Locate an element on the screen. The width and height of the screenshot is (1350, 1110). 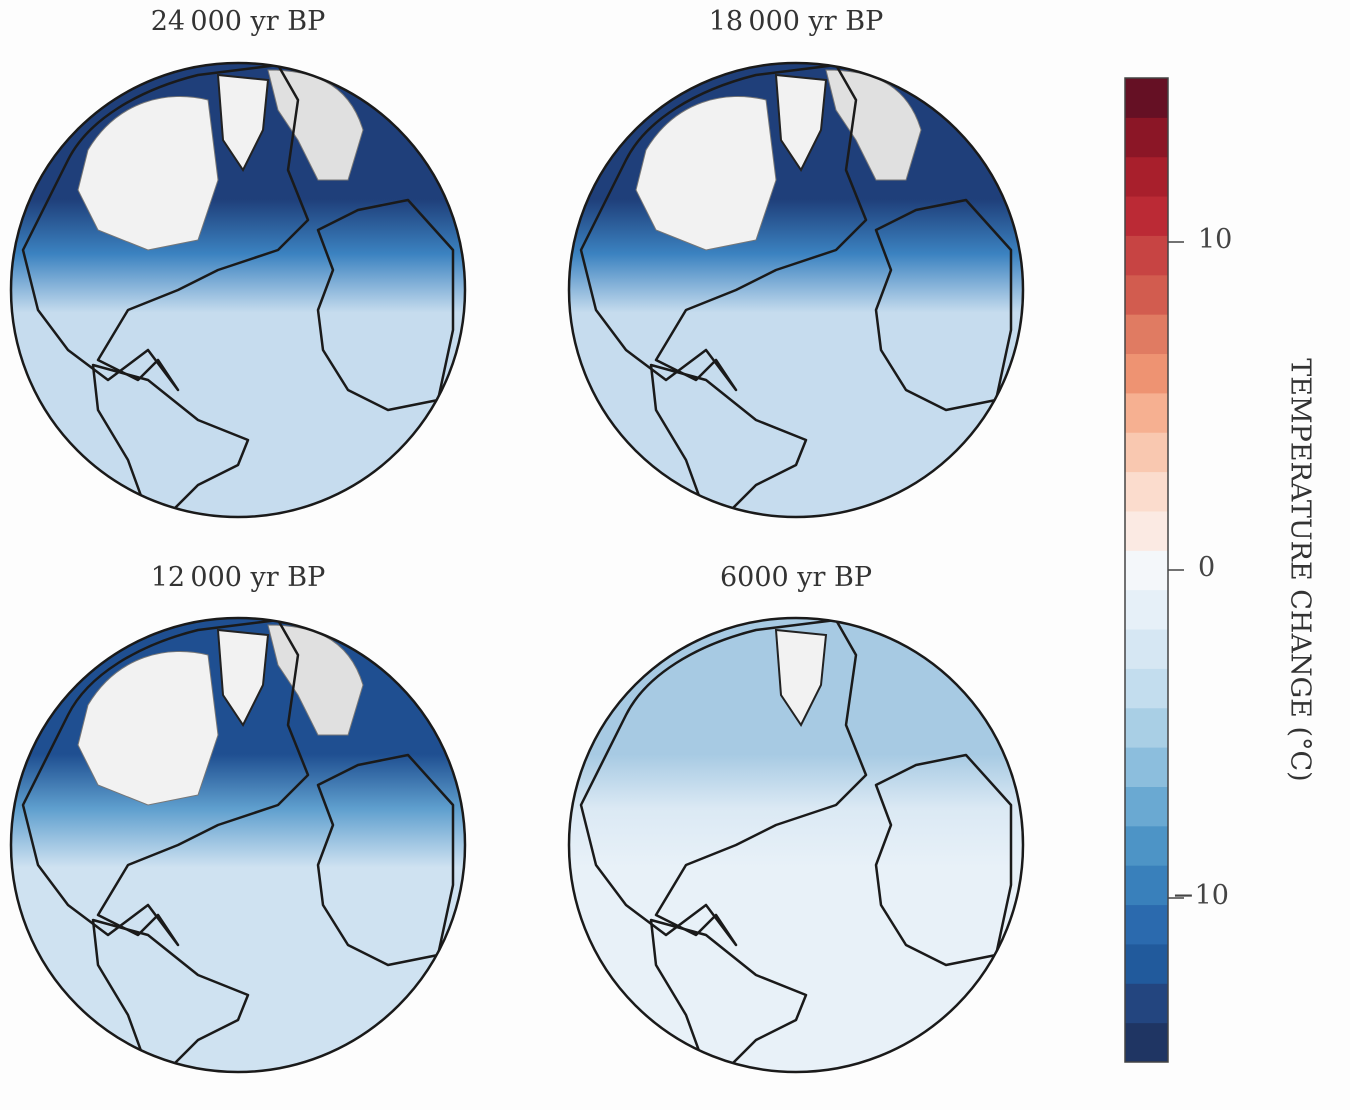
colorbar-label: TEMPERATURE CHANGE (°C) is located at coordinates (1300, 570).